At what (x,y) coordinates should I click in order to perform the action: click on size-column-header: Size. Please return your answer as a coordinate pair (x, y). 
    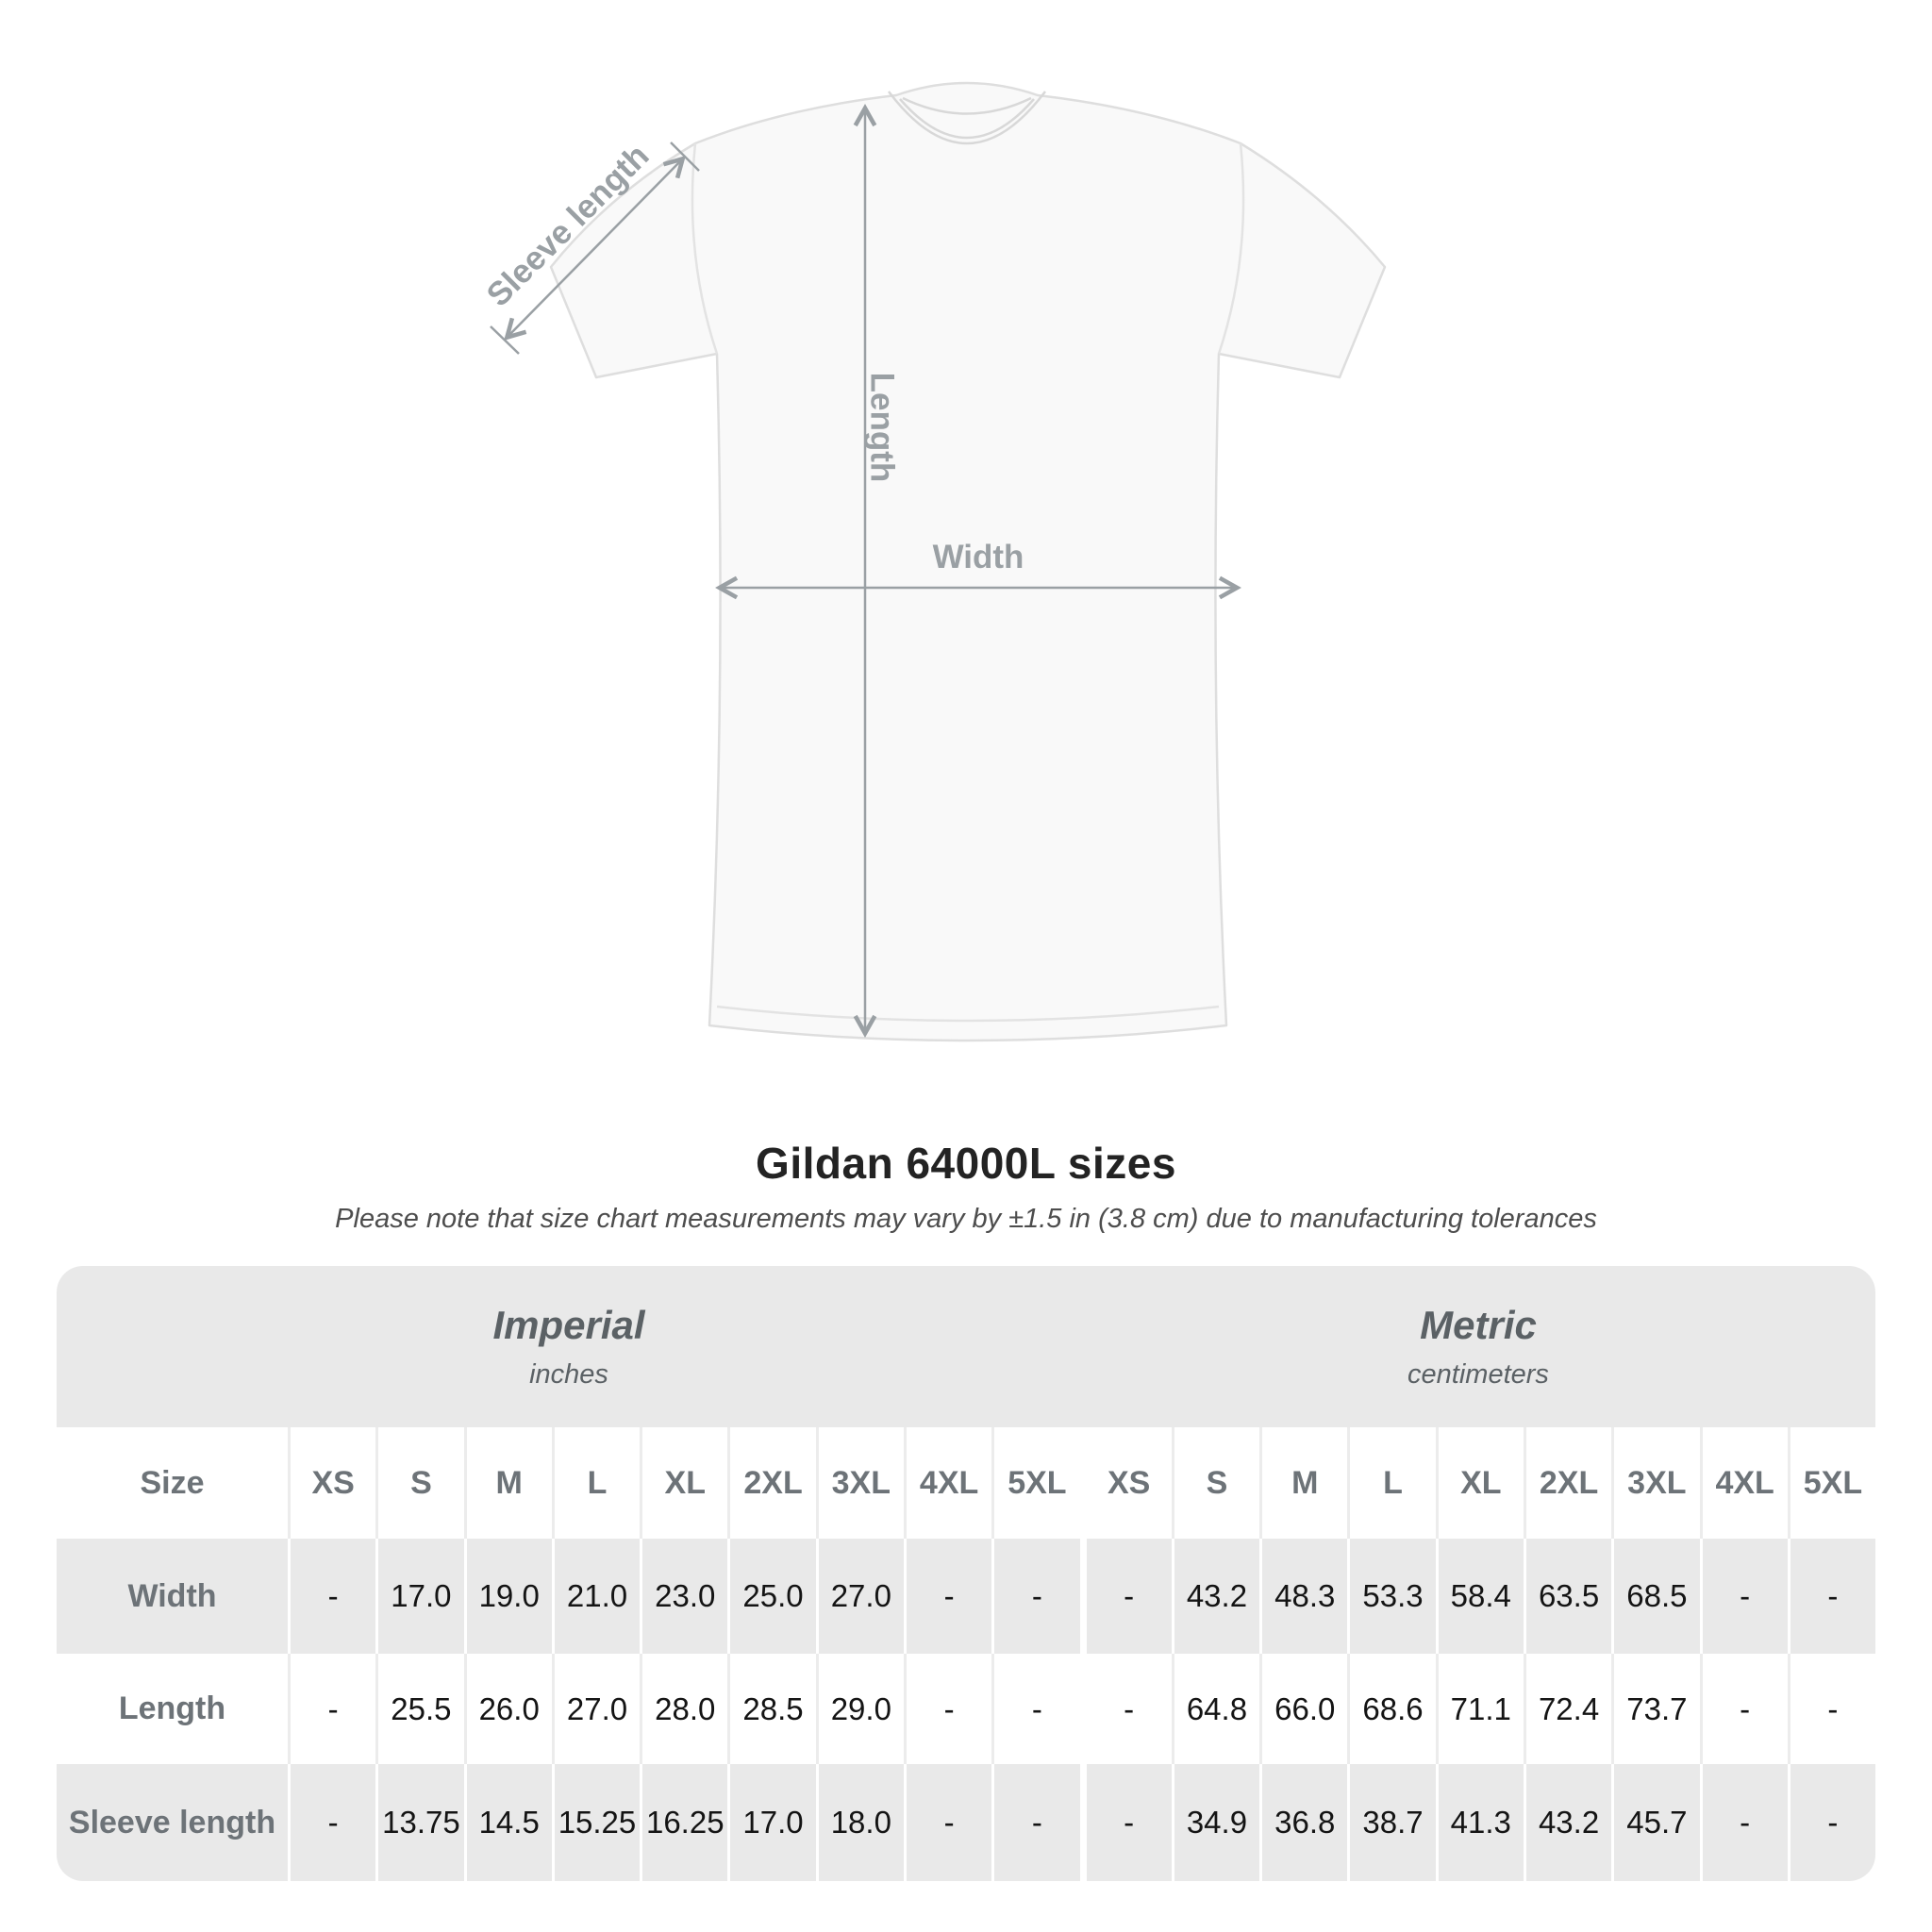
    Looking at the image, I should click on (172, 1483).